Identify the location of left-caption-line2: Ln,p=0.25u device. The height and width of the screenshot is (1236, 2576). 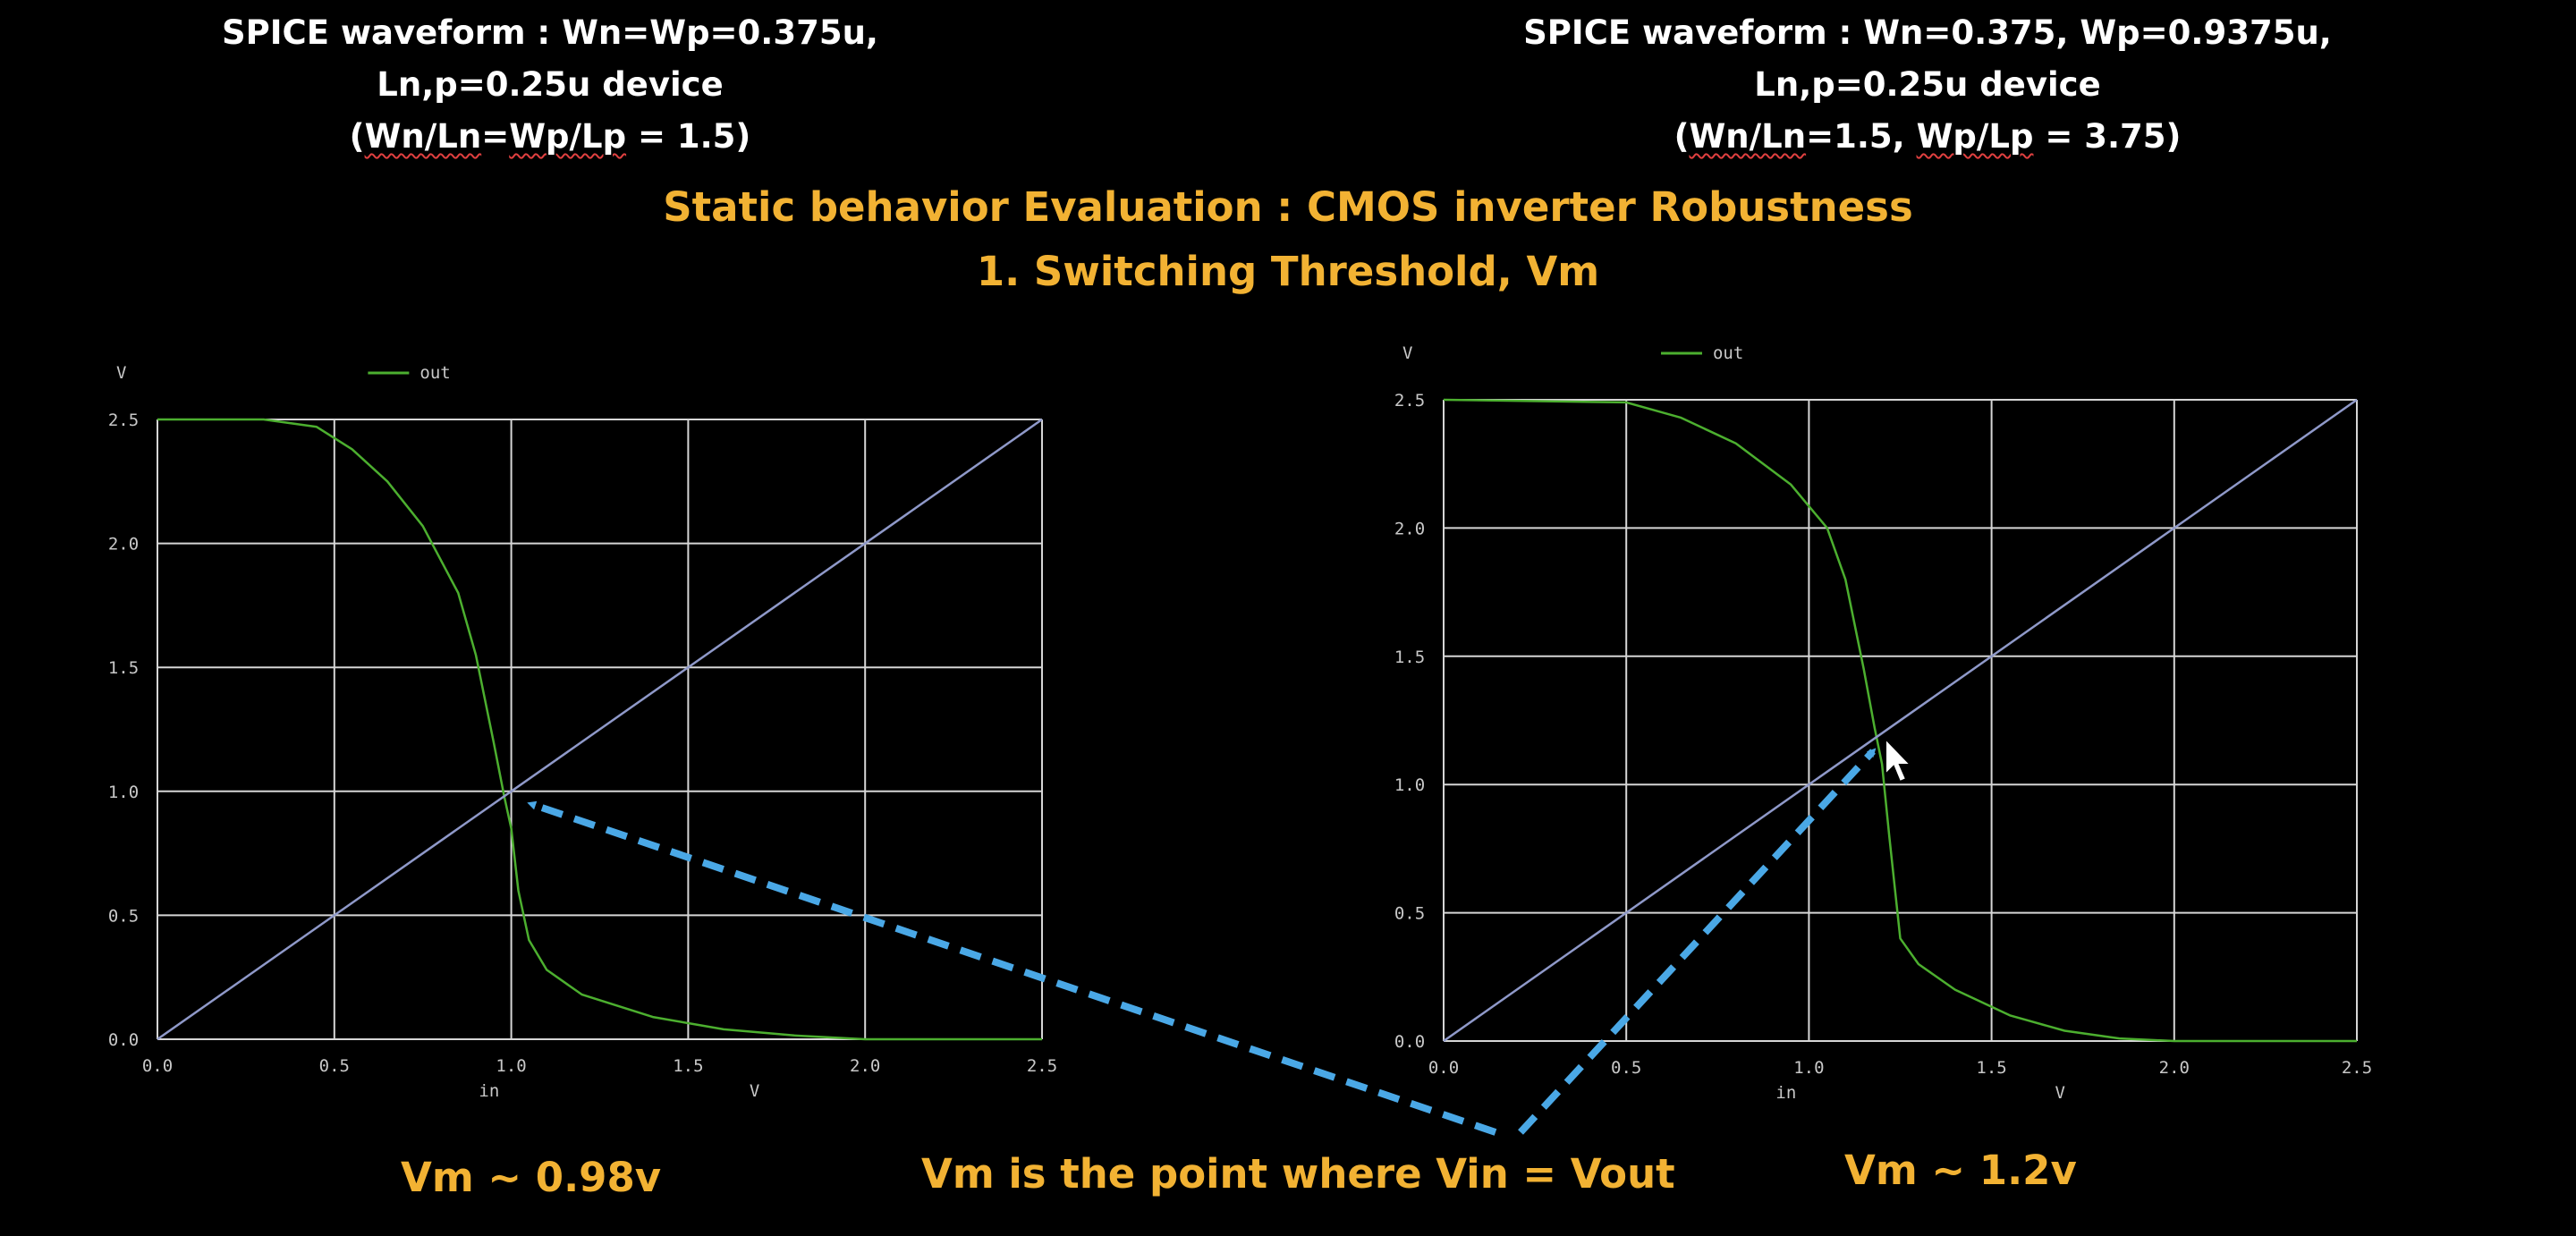
(550, 84).